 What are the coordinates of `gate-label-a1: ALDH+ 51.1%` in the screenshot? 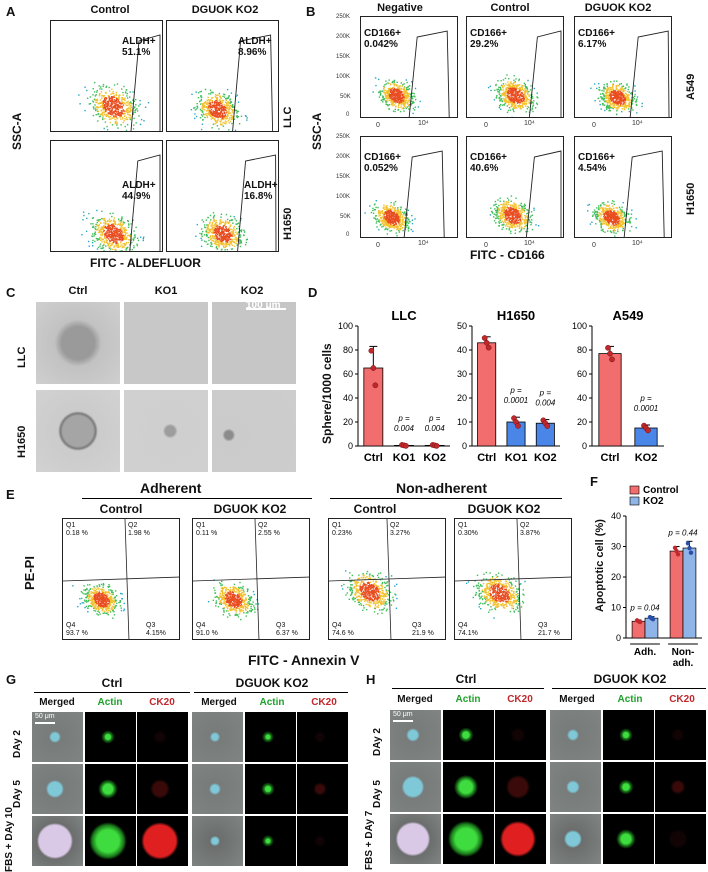 It's located at (139, 47).